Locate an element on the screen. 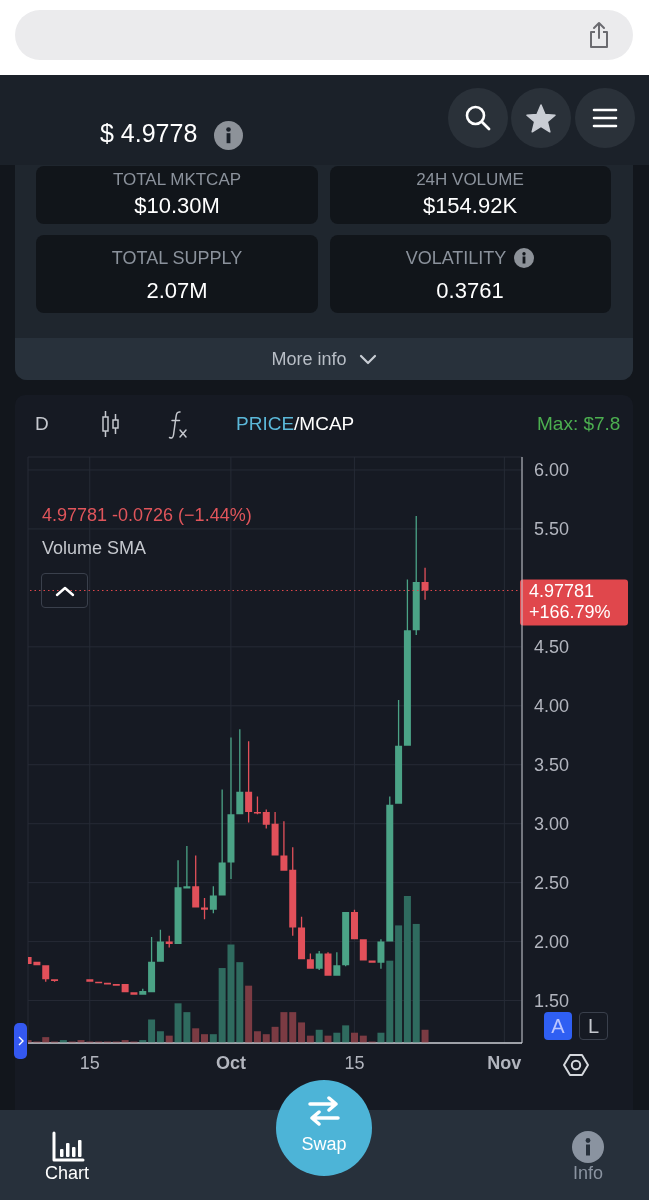 Image resolution: width=649 pixels, height=1200 pixels. y-tick-label: 4.00 is located at coordinates (552, 706).